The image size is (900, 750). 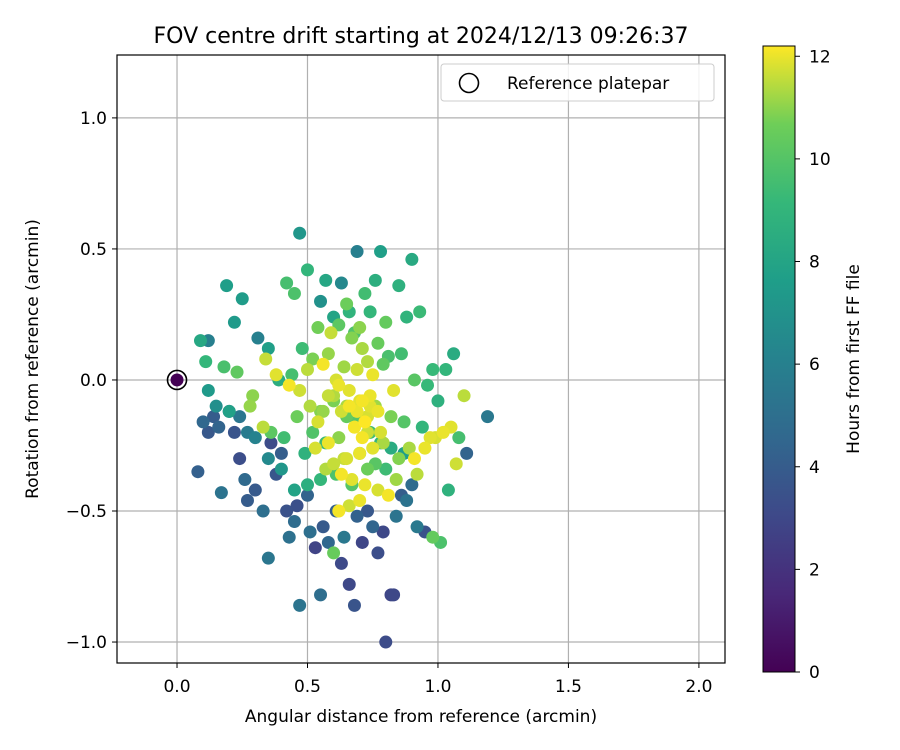 I want to click on colorbar-tick-label: 6, so click(x=814, y=365).